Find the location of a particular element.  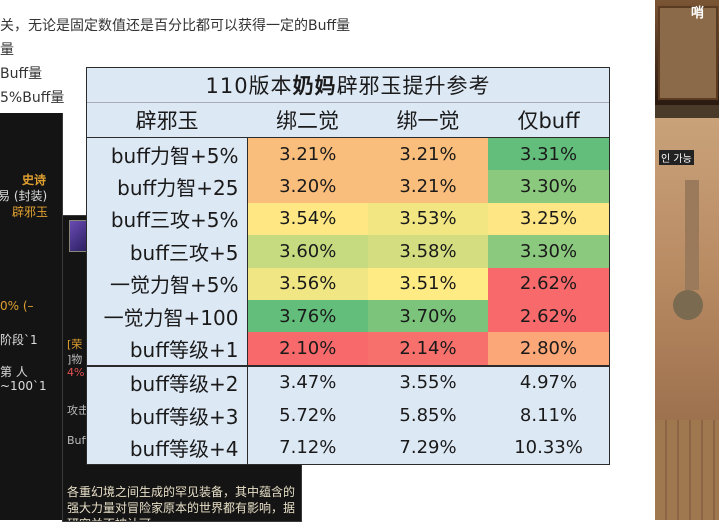

table-cell: 2.10% is located at coordinates (307, 349).